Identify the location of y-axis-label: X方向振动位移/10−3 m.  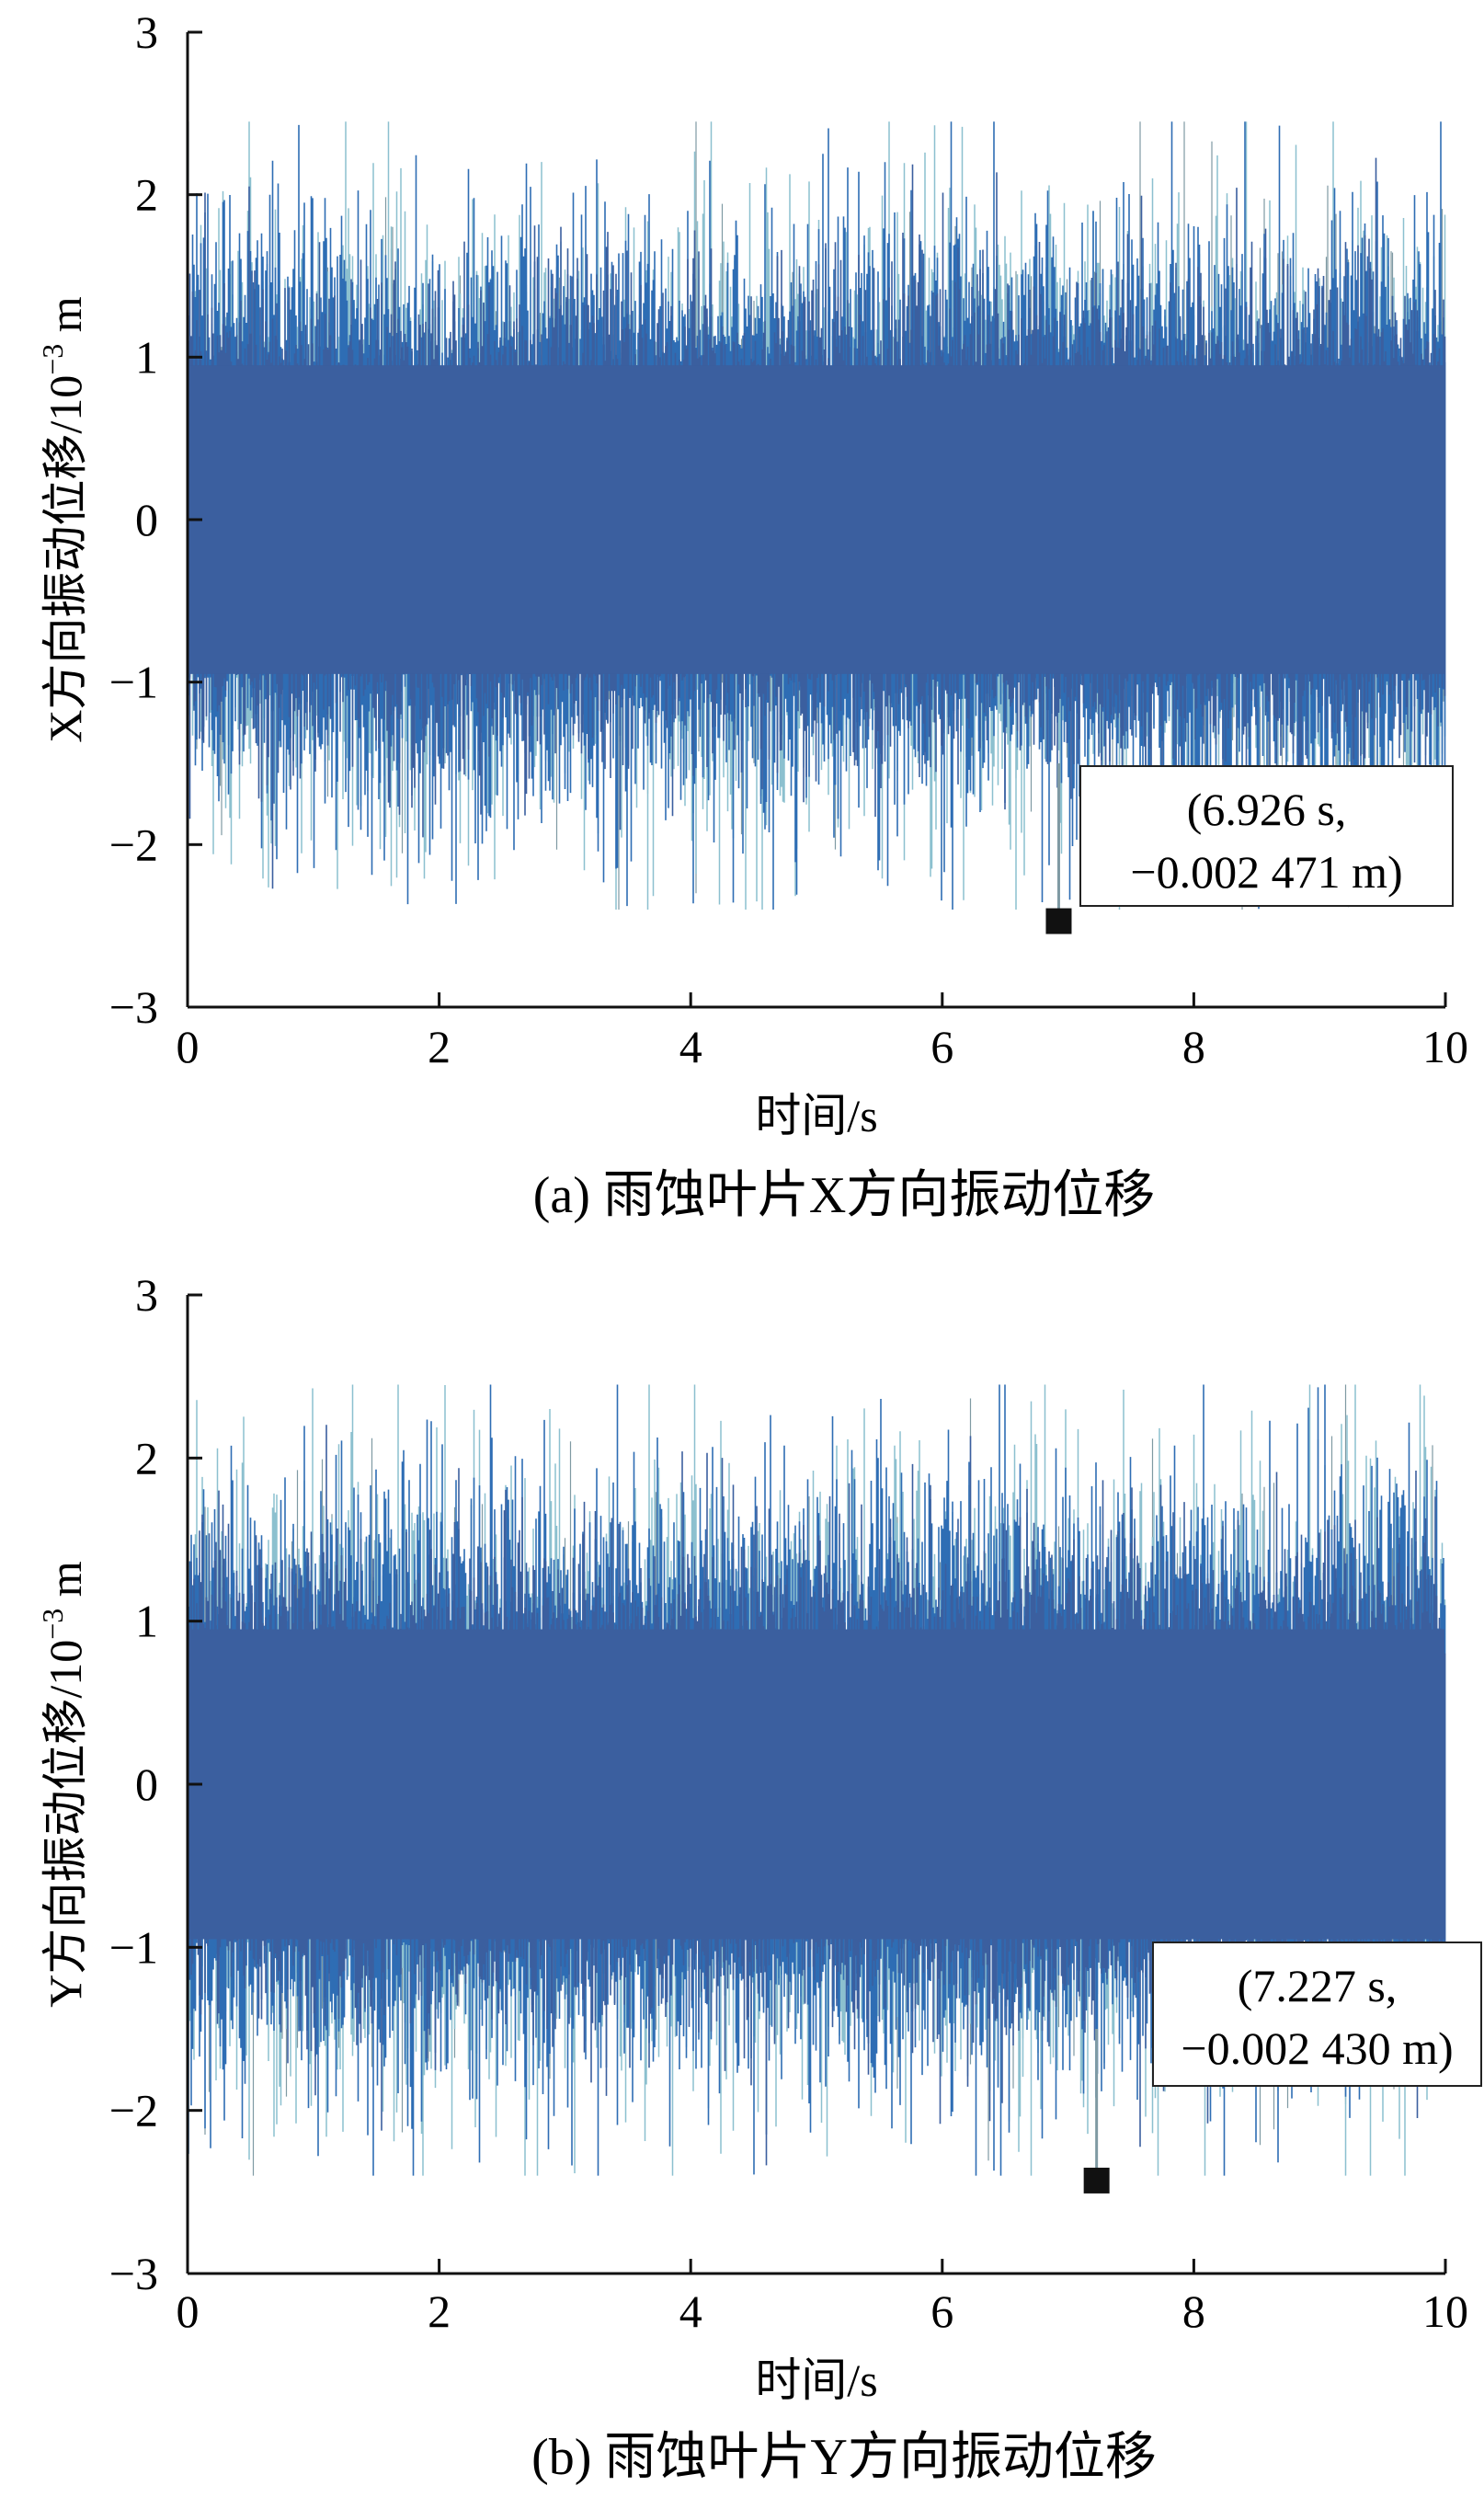
(63, 519).